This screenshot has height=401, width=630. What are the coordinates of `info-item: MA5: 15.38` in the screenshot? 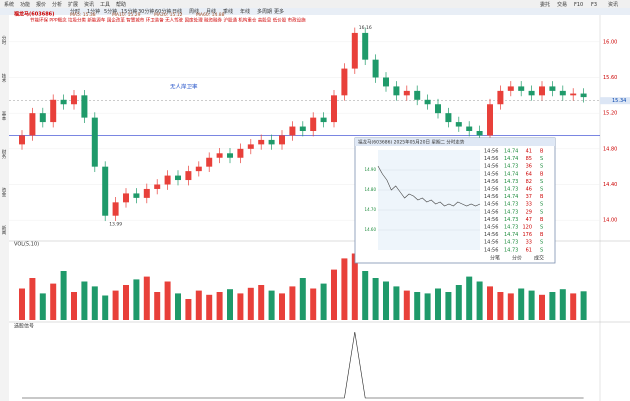 It's located at (83, 15).